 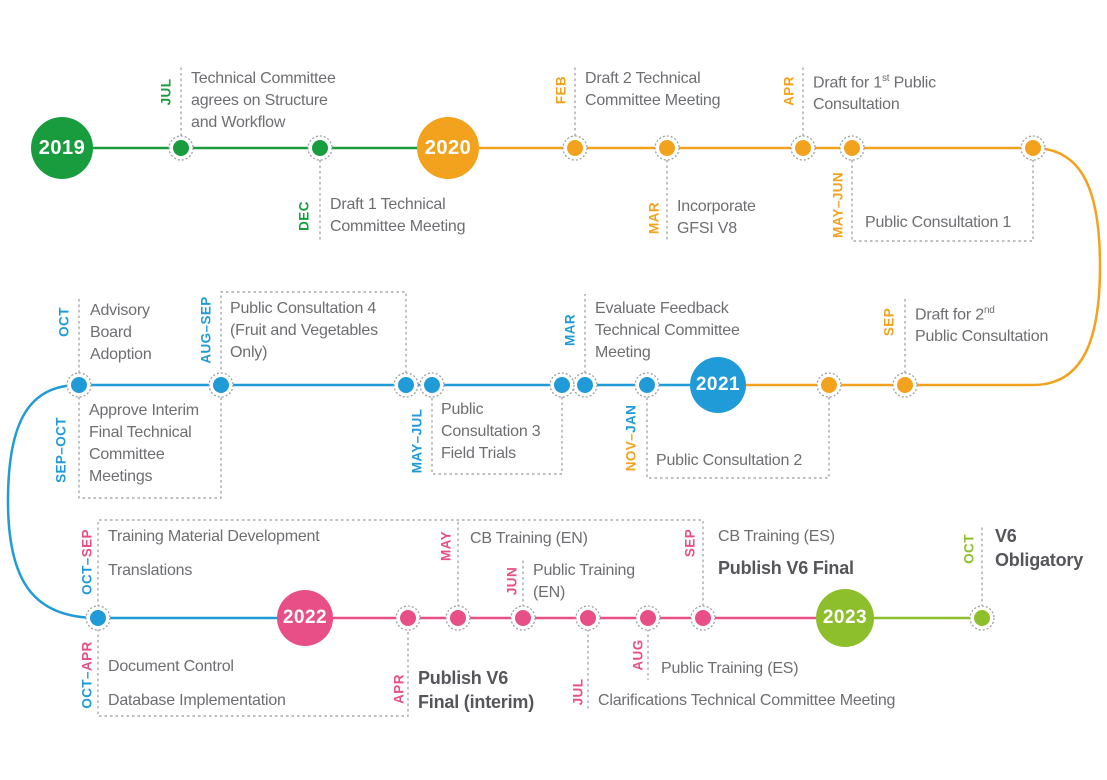 I want to click on span-box-document-control, so click(x=253, y=673).